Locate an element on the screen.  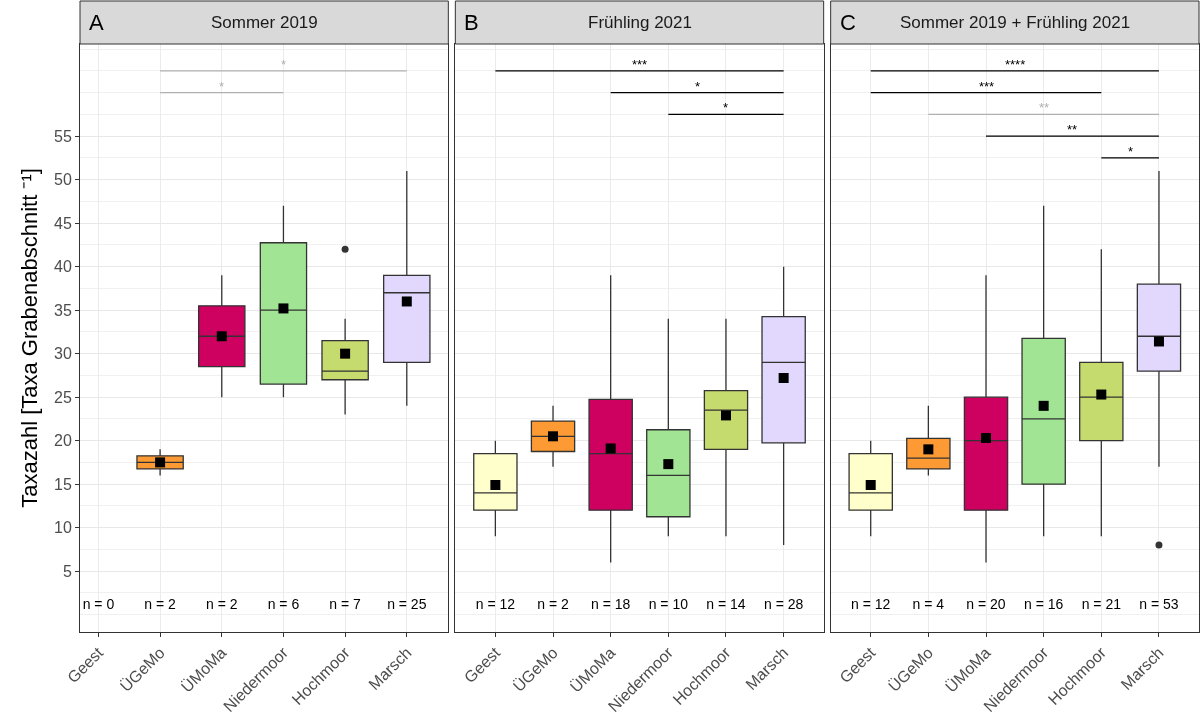
y-tick-label: 40 is located at coordinates (63, 267).